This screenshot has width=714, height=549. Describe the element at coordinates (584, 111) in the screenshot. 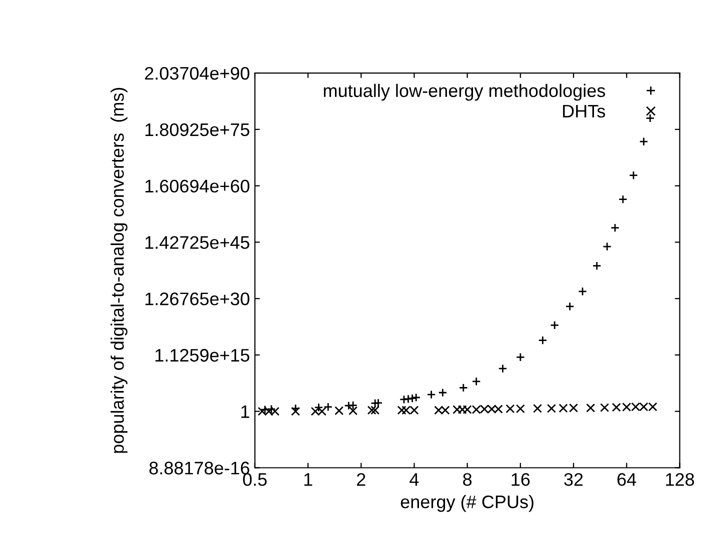

I see `legend-label: DHTs` at that location.